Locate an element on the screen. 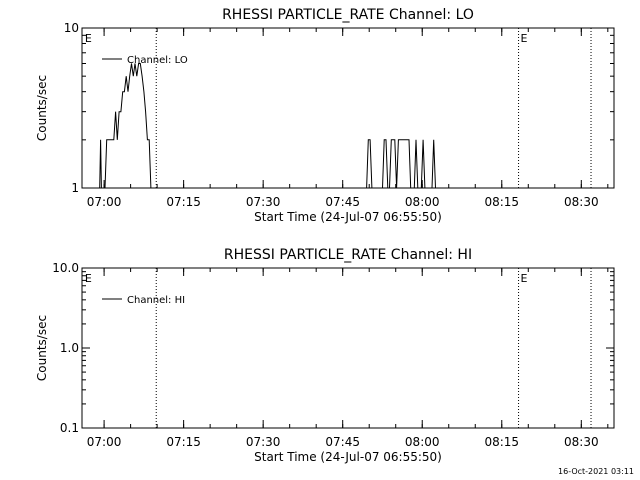 This screenshot has width=640, height=480. y-tick-label: 0.1 is located at coordinates (69, 428).